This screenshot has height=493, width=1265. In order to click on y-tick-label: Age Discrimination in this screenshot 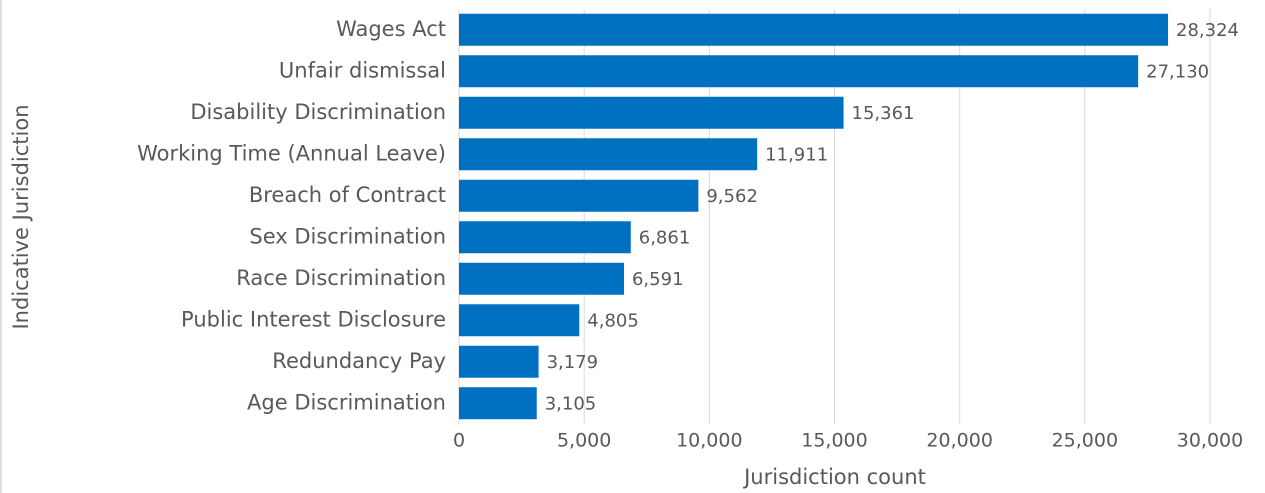, I will do `click(346, 402)`.